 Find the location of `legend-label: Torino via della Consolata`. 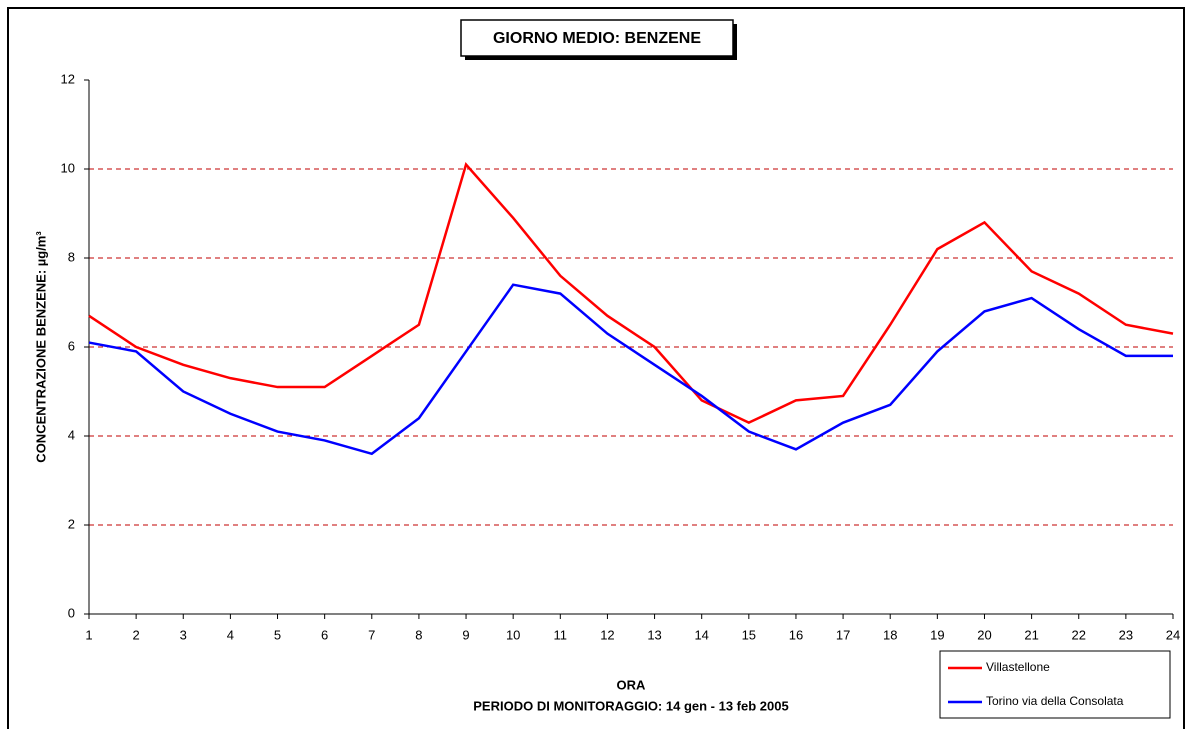

legend-label: Torino via della Consolata is located at coordinates (1055, 701).